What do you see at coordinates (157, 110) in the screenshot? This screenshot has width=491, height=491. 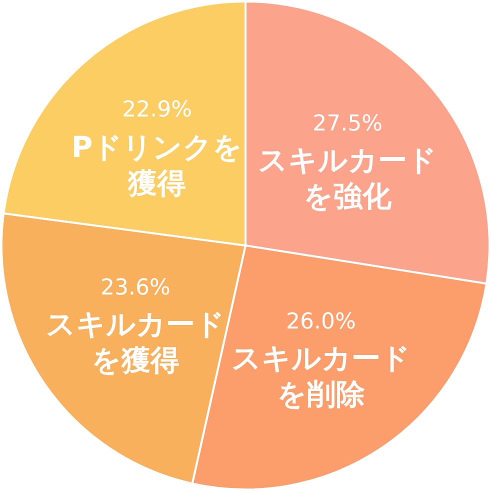 I see `data-label: 22.9%` at bounding box center [157, 110].